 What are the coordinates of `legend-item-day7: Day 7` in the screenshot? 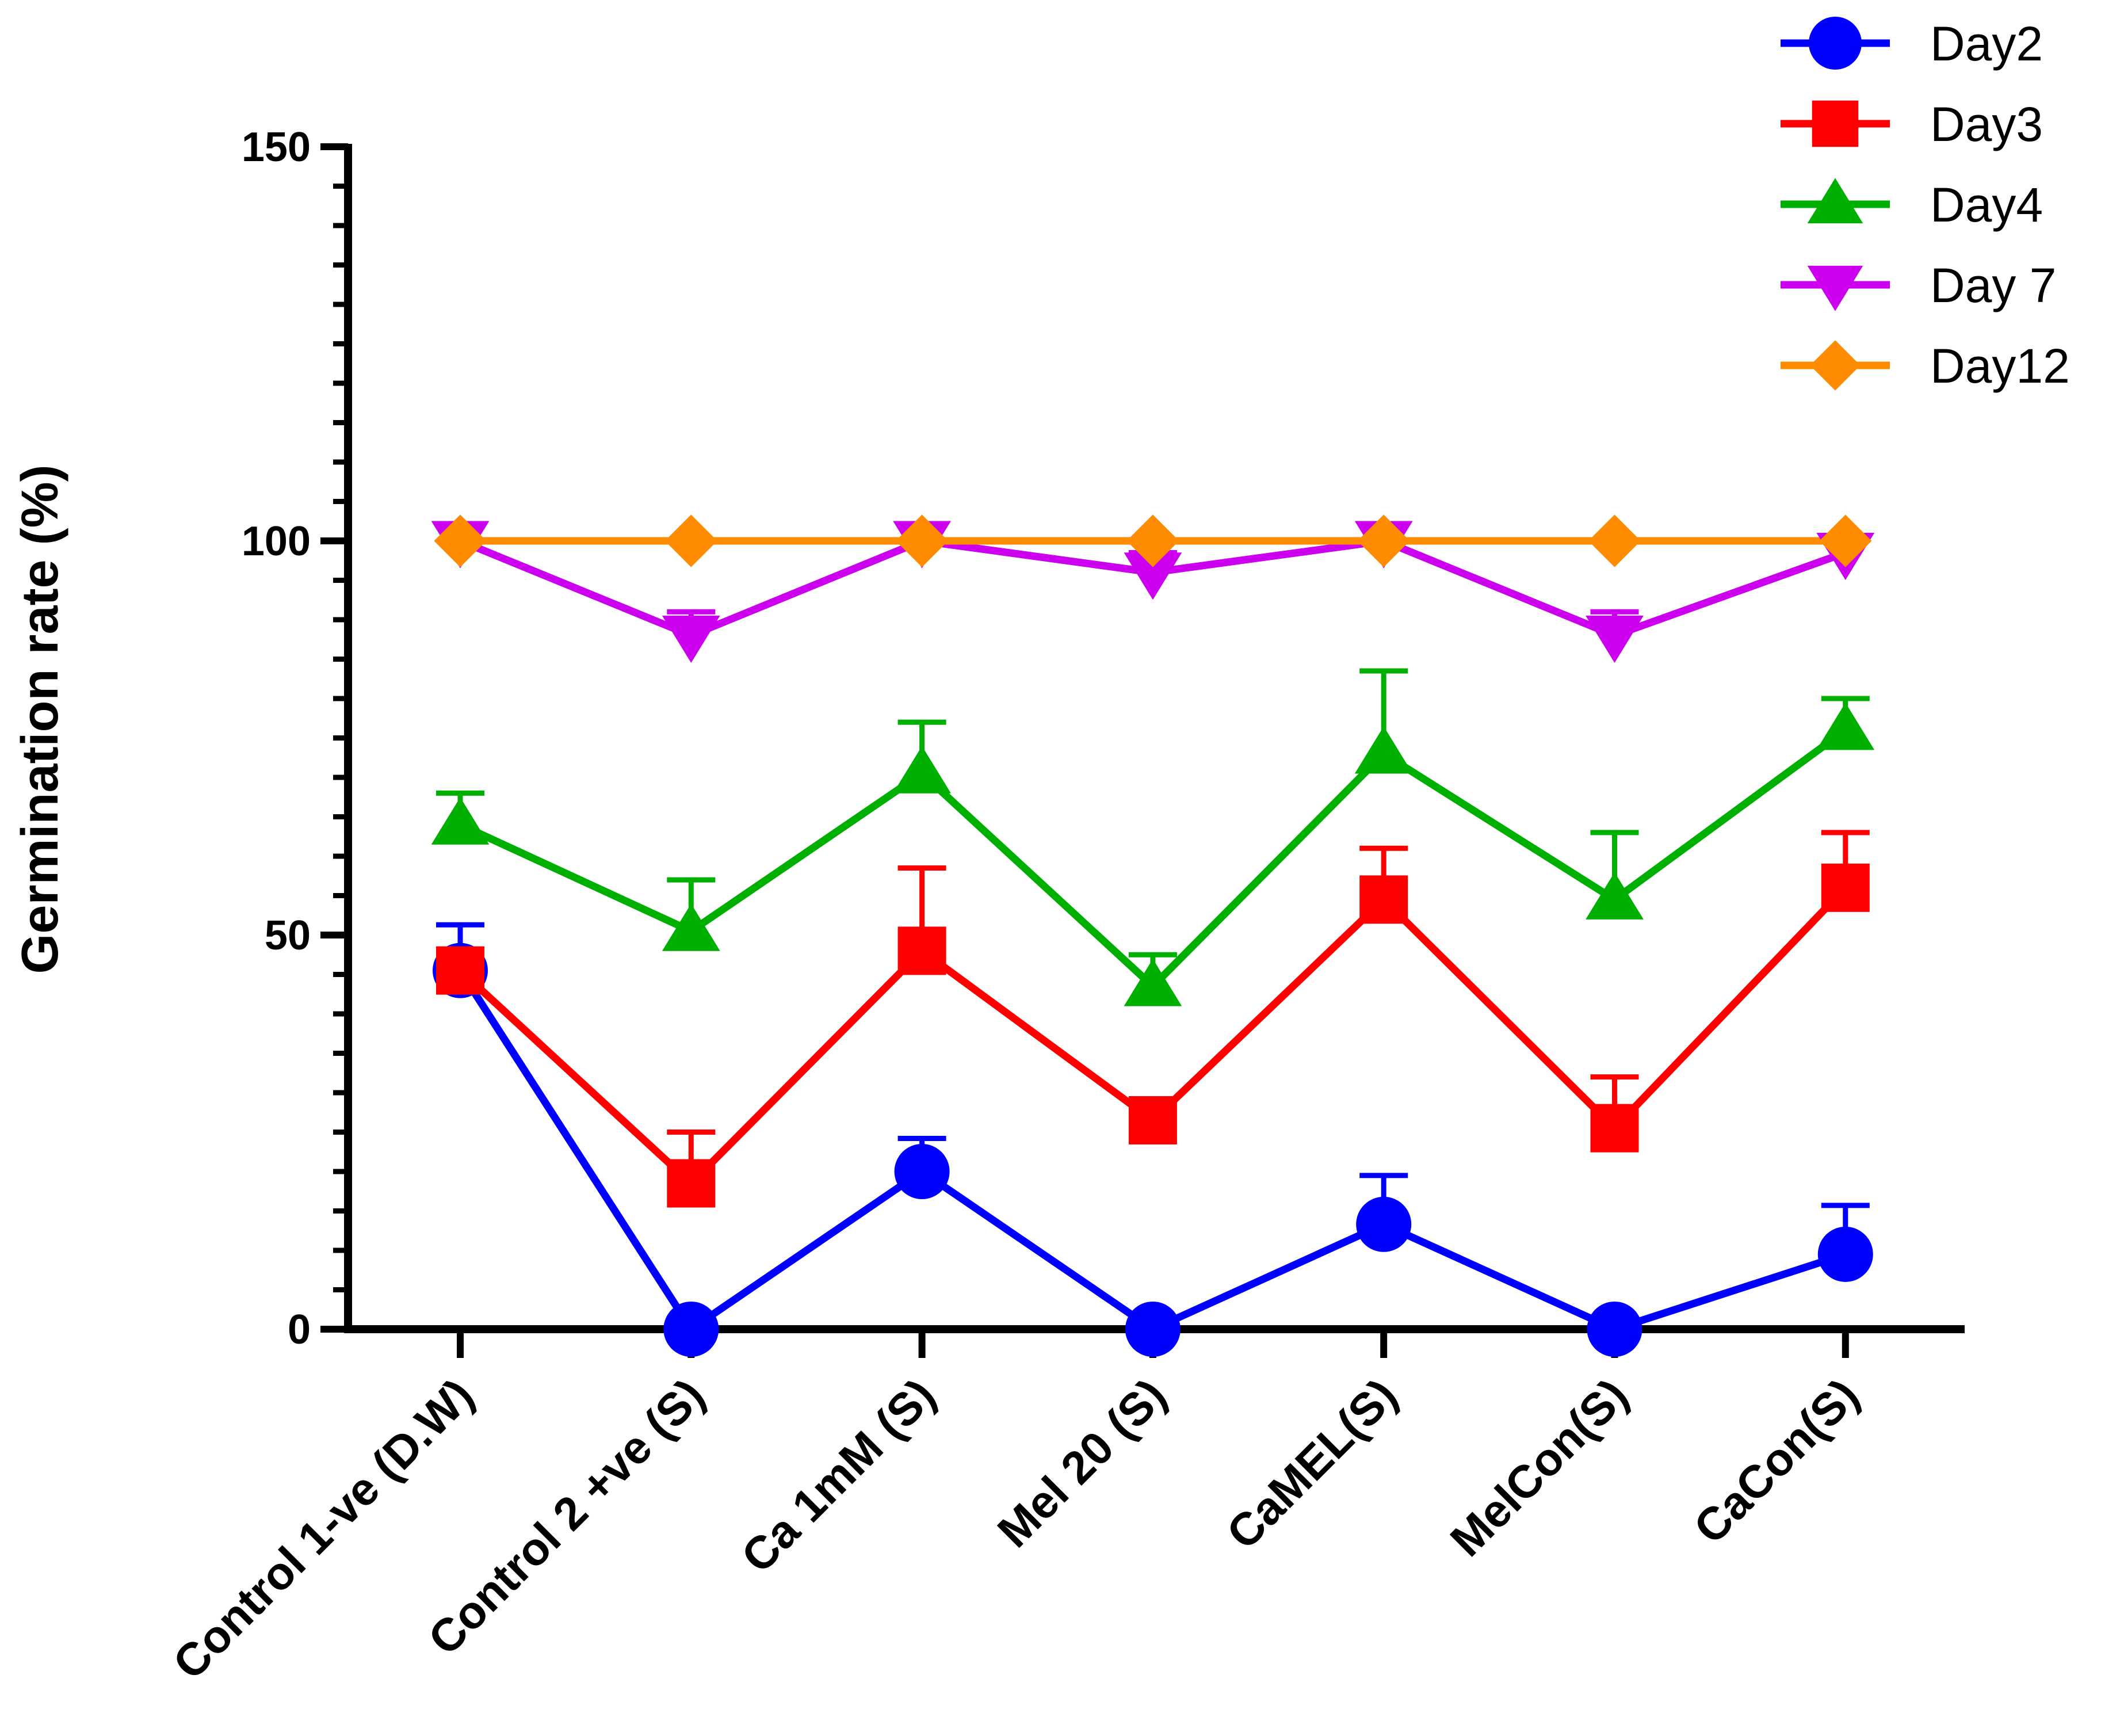 It's located at (1919, 285).